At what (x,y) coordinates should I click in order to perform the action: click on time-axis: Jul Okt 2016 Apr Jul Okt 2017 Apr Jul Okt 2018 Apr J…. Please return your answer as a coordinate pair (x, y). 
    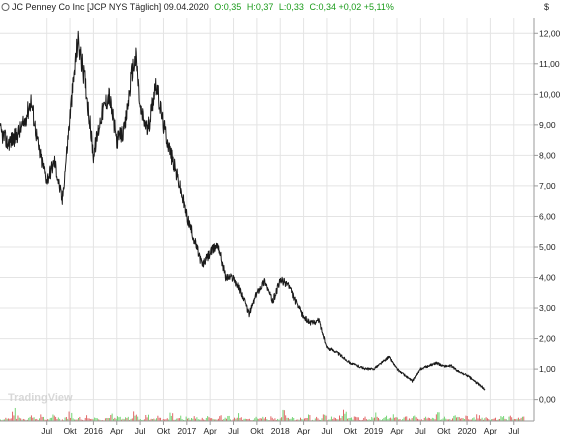
    Looking at the image, I should click on (280, 428).